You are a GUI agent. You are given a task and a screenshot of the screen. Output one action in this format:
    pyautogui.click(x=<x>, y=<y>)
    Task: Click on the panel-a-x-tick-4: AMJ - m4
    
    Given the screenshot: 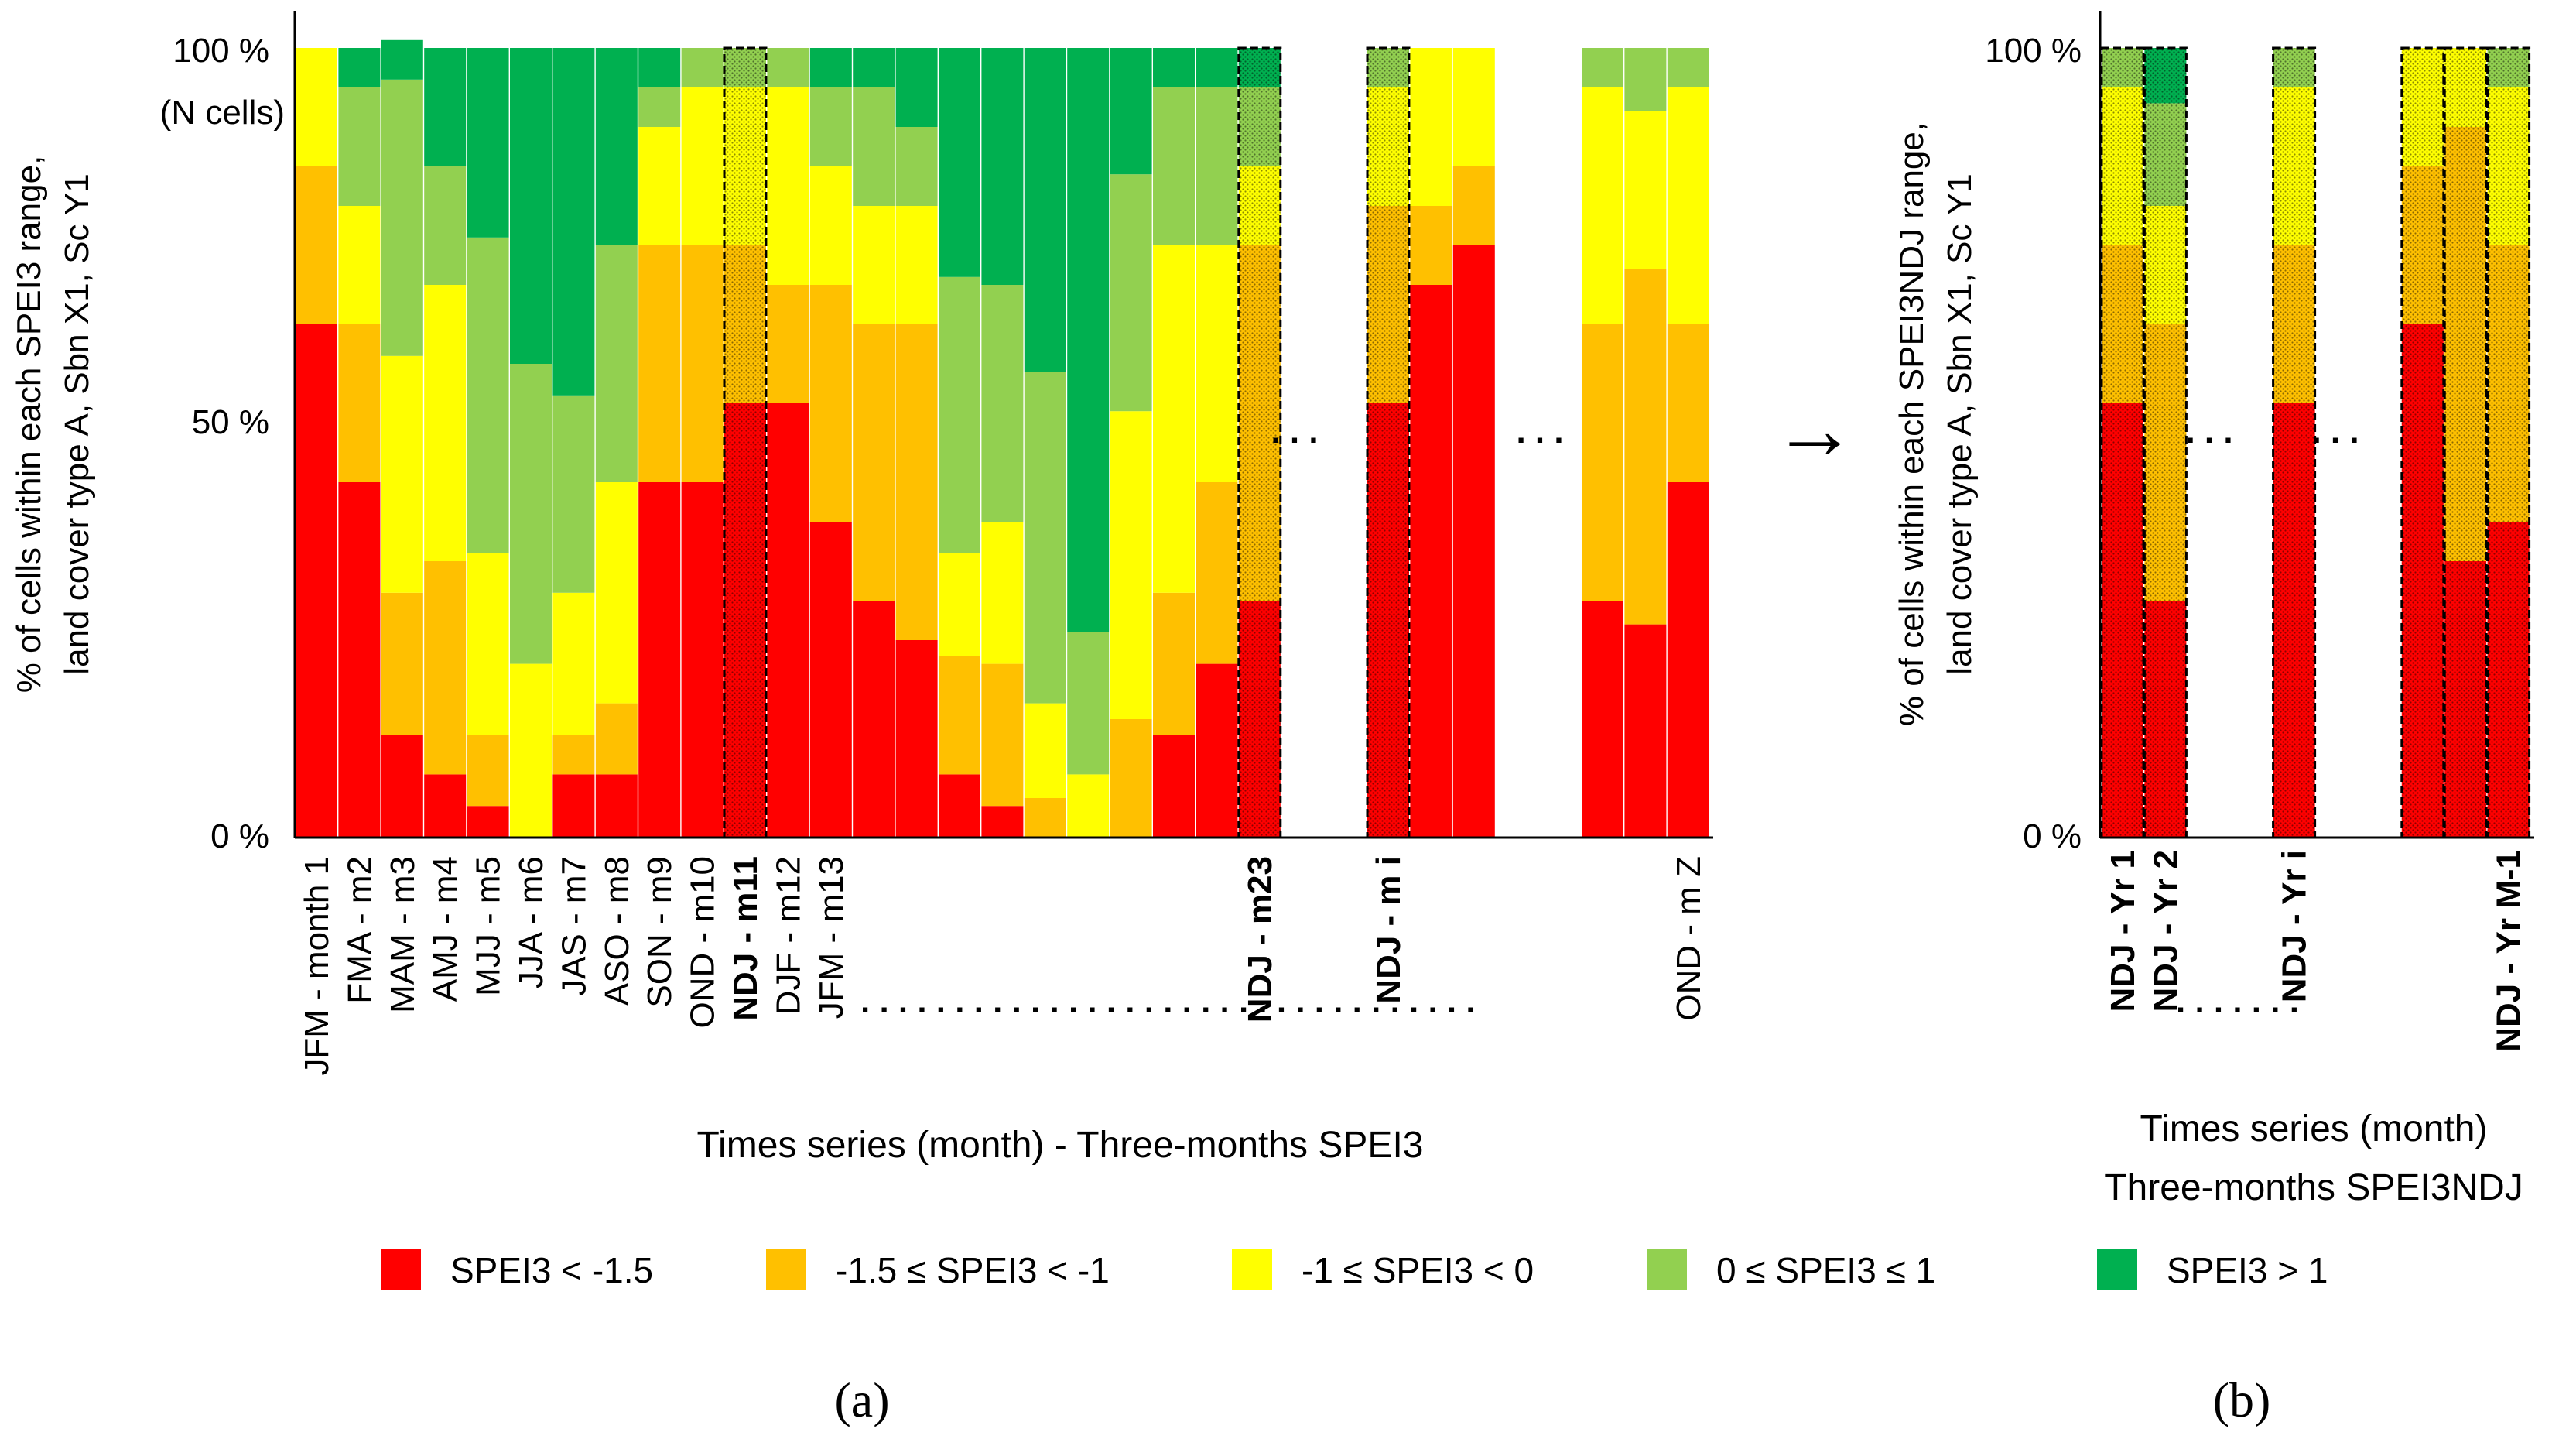 What is the action you would take?
    pyautogui.click(x=445, y=929)
    